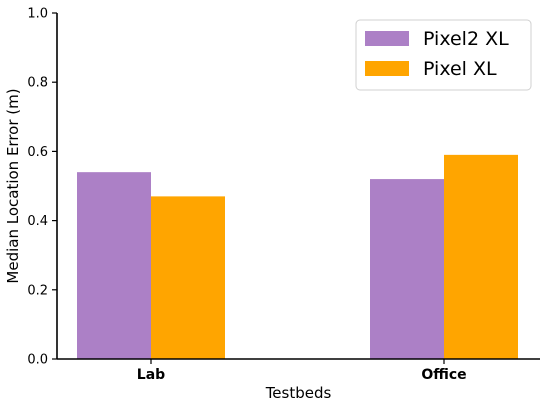 The width and height of the screenshot is (550, 405). I want to click on x-axis-title: Testbeds, so click(298, 393).